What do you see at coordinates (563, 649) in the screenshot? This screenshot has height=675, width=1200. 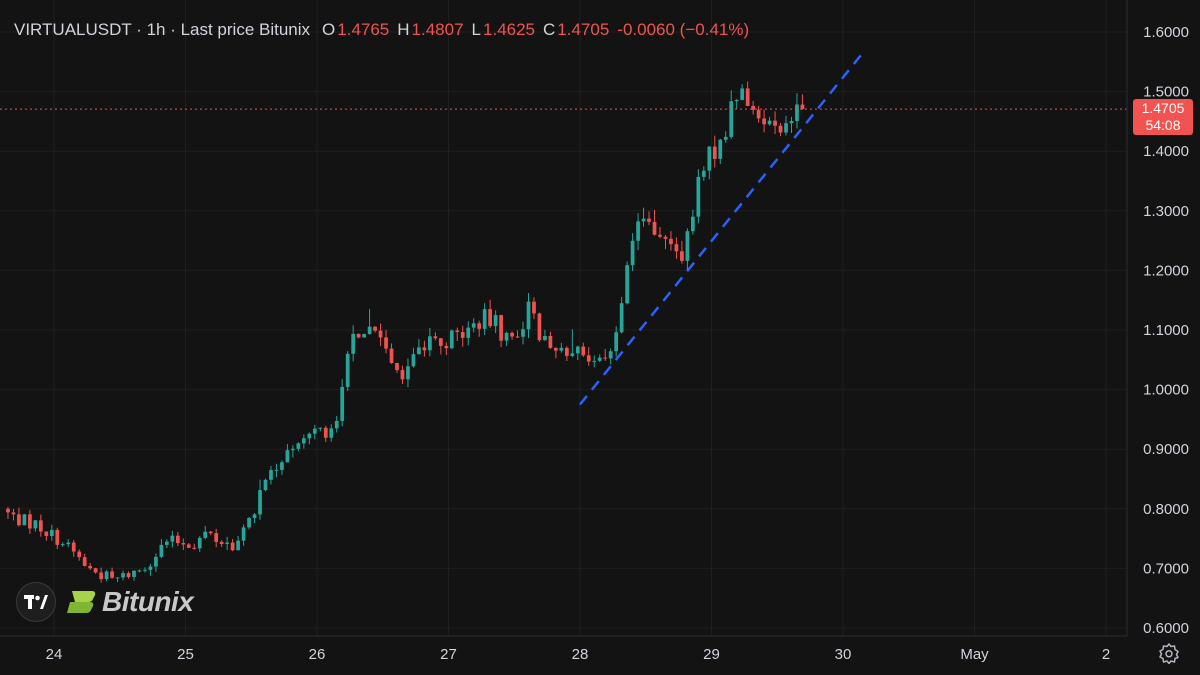 I see `time-axis: 24 25 26 27 28 29 30 May 2` at bounding box center [563, 649].